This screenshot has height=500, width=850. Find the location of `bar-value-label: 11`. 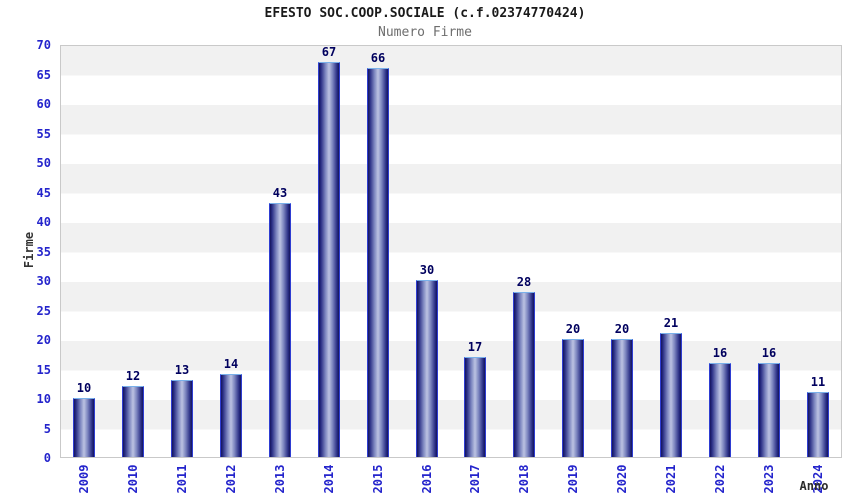

bar-value-label: 11 is located at coordinates (818, 382).